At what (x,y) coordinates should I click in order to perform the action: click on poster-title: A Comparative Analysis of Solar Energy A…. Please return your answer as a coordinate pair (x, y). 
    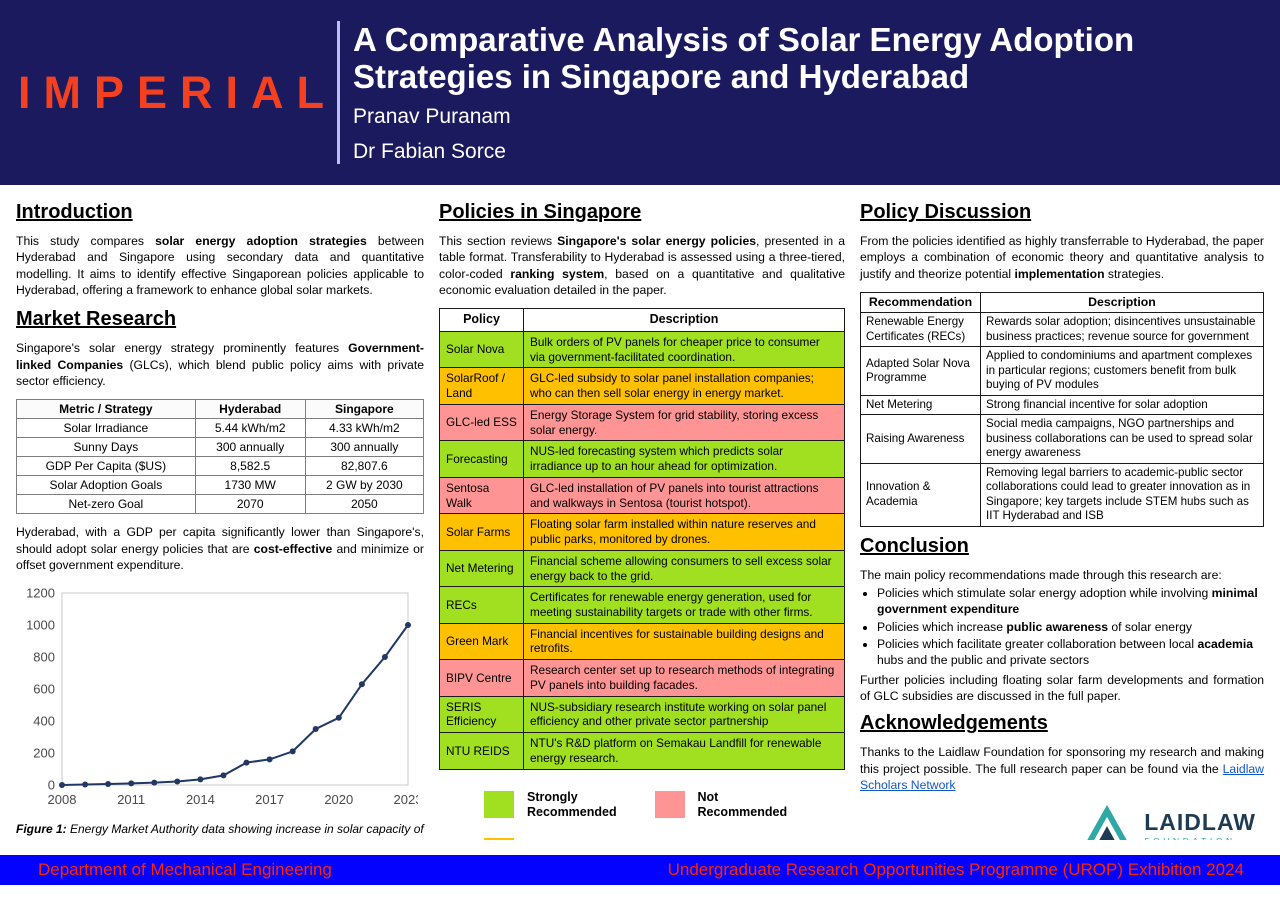
    Looking at the image, I should click on (744, 57).